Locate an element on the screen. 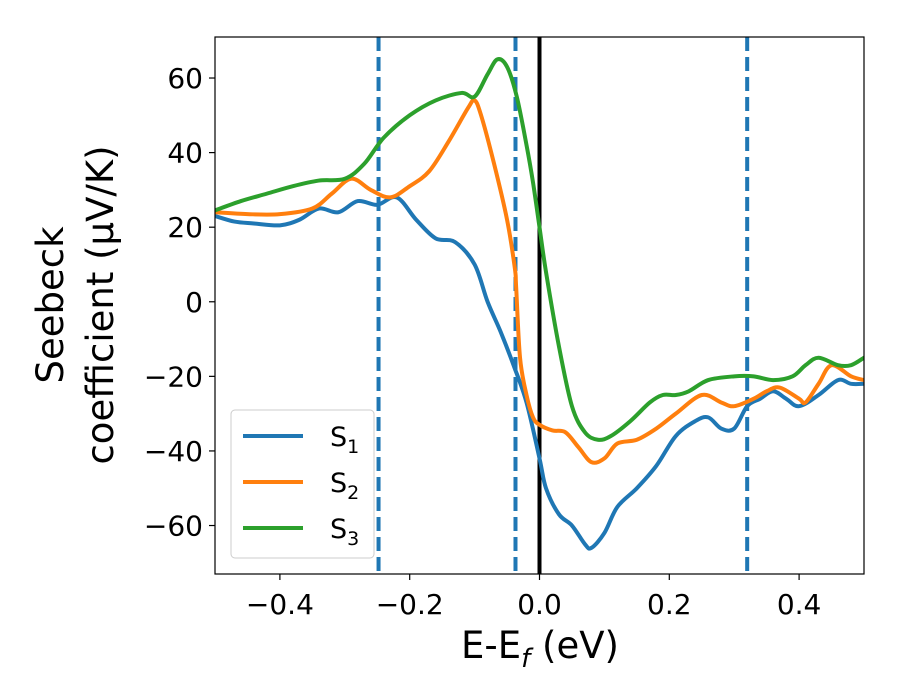  legend-label-s1: S1 is located at coordinates (344, 440).